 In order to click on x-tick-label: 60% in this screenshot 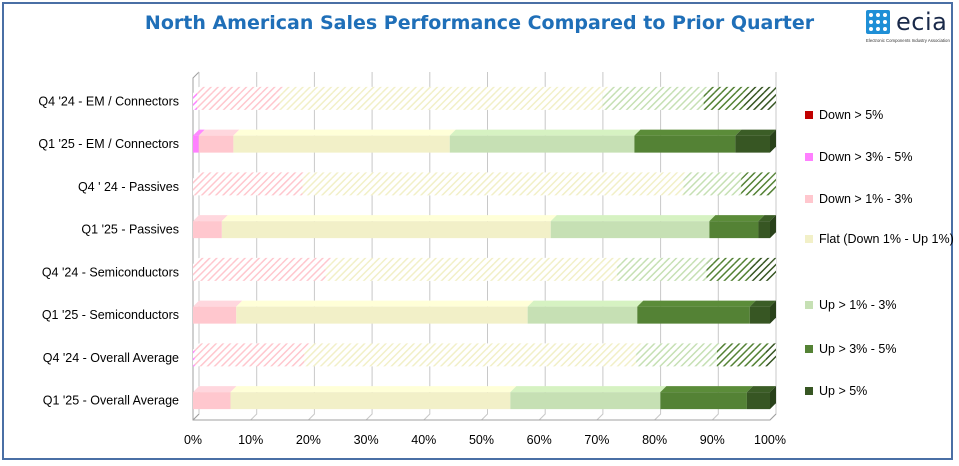, I will do `click(539, 440)`.